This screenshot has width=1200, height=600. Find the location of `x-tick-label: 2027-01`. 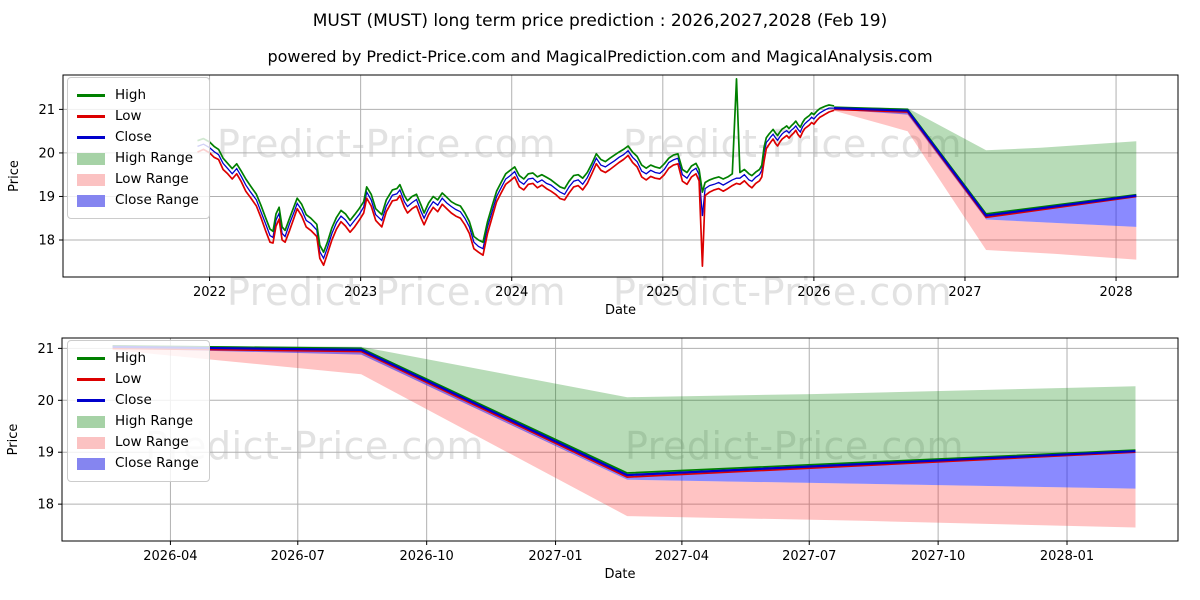

x-tick-label: 2027-01 is located at coordinates (555, 556).